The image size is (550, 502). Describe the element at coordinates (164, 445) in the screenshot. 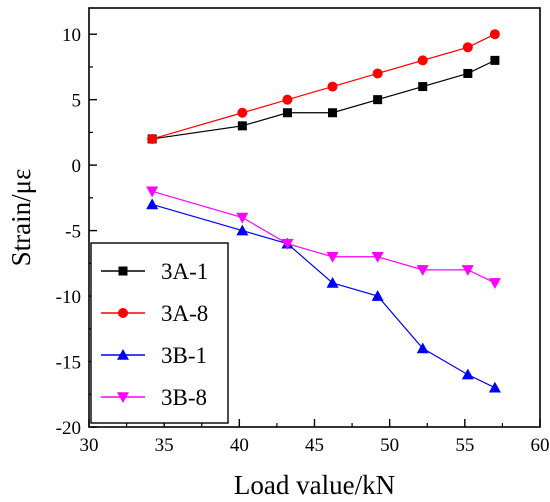

I see `x-tick-label: 35` at that location.